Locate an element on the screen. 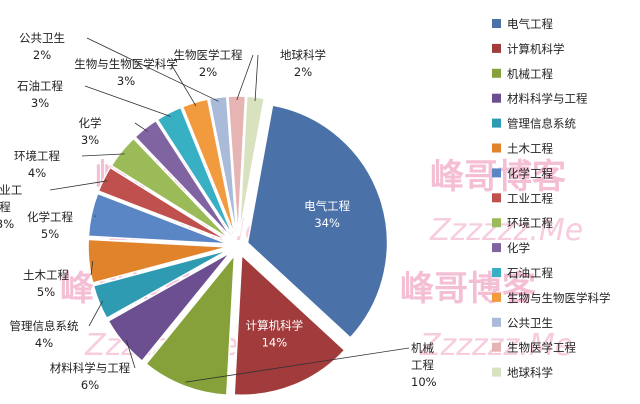 Image resolution: width=640 pixels, height=404 pixels. data-label-12: 生物与生物医学科学 3% is located at coordinates (126, 72).